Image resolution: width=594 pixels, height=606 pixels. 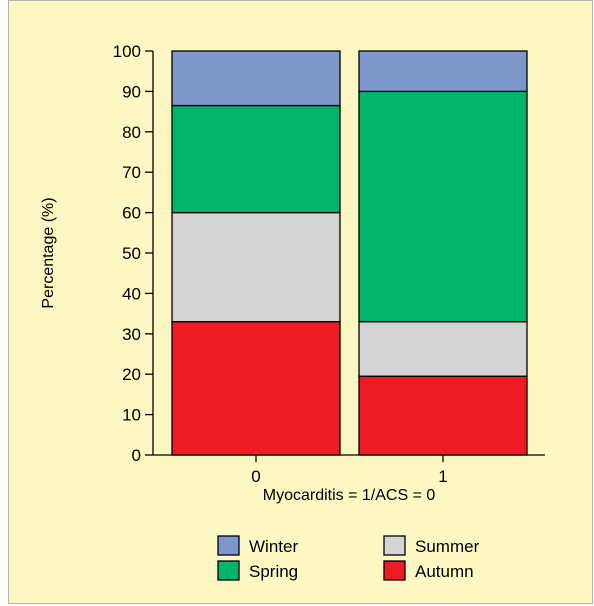 What do you see at coordinates (131, 91) in the screenshot?
I see `y-tick-label-90: 90` at bounding box center [131, 91].